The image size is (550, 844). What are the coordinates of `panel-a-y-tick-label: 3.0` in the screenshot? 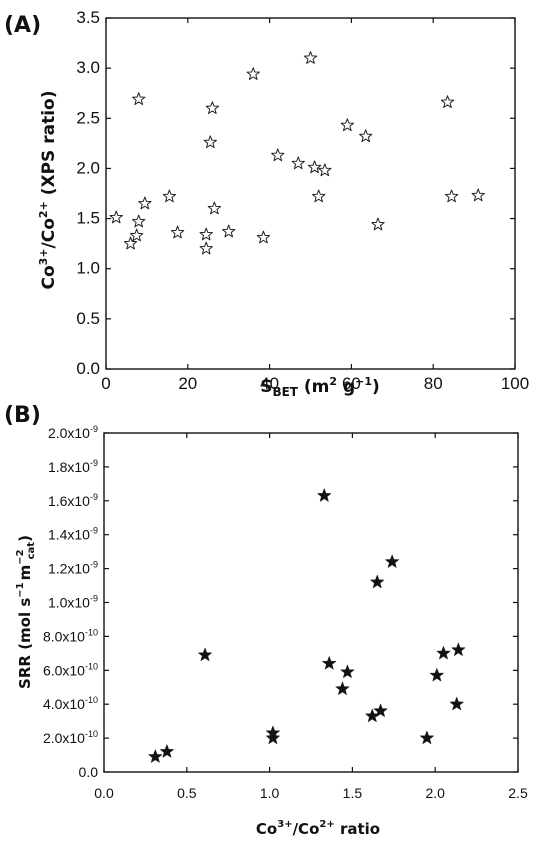 It's located at (88, 67).